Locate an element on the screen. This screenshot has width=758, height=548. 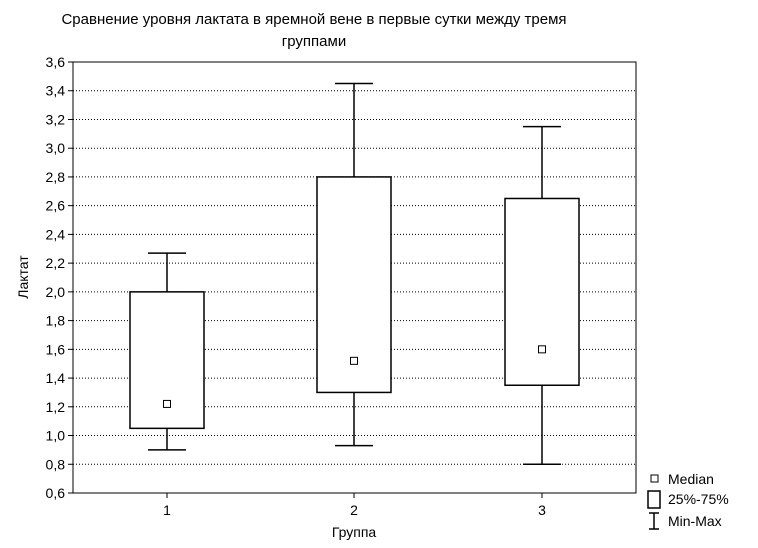
legend-box-symbol is located at coordinates (654, 499).